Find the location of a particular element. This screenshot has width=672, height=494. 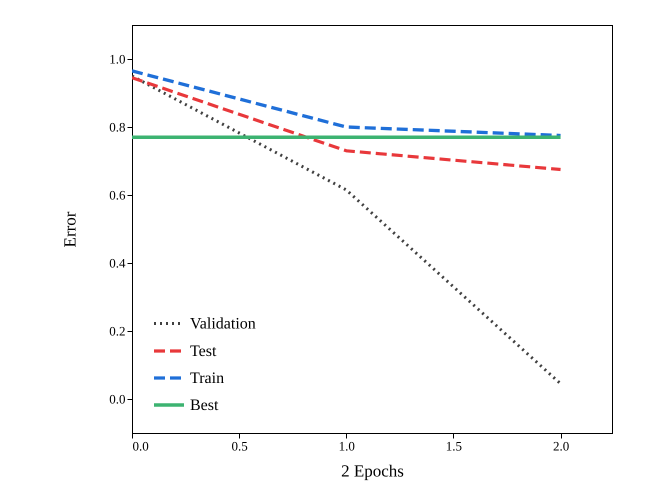

x-tick-label: 1.5 is located at coordinates (454, 446).